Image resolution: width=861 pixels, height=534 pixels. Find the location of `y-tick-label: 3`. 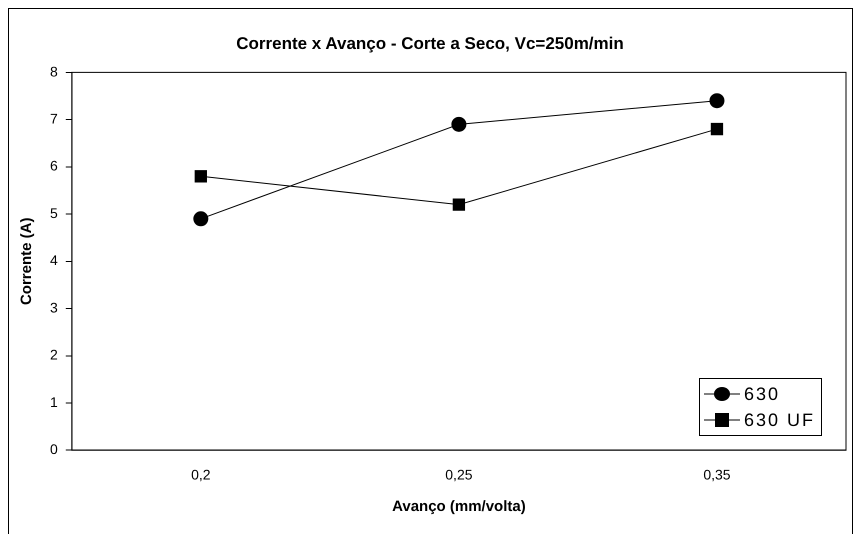

y-tick-label: 3 is located at coordinates (54, 307).